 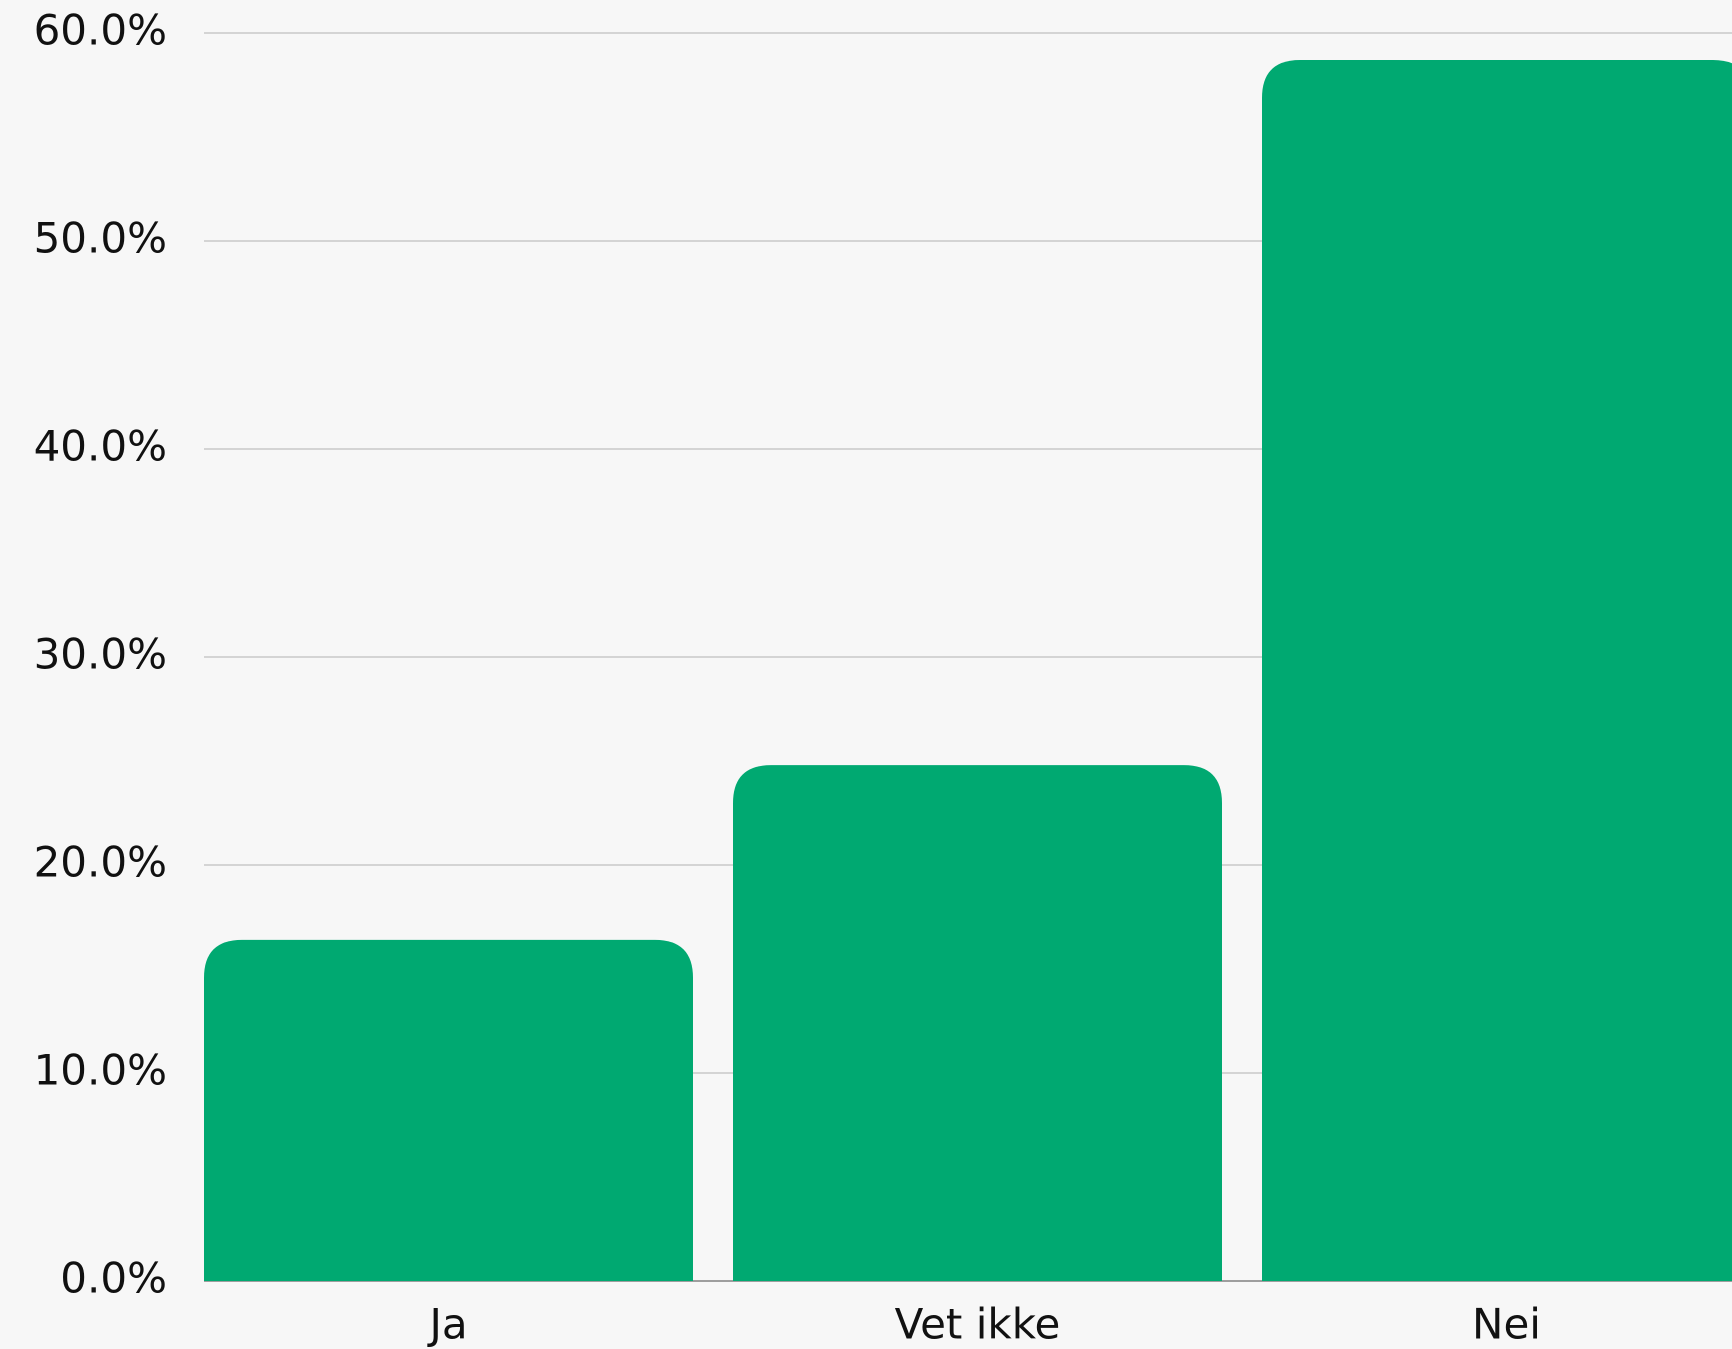 I want to click on x-tick-label: Vet ikke, so click(x=978, y=1324).